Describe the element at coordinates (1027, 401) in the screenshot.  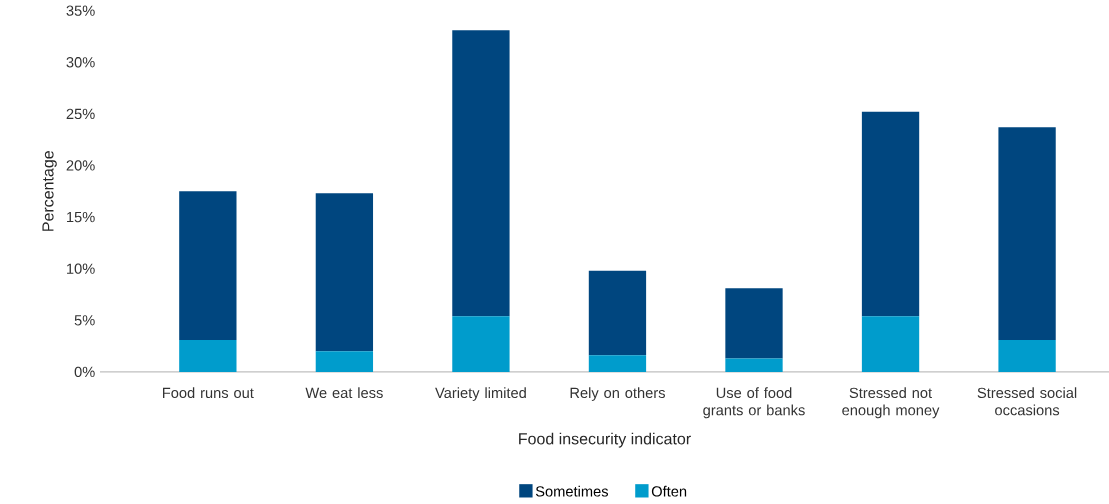
I see `x-tick-label: Stressed social occasions` at that location.